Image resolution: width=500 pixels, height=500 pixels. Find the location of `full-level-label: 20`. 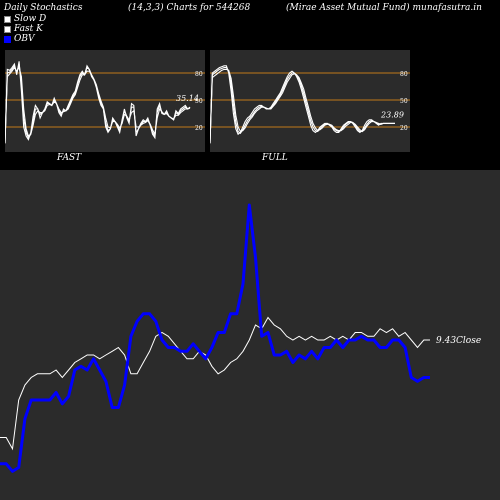

full-level-label: 20 is located at coordinates (404, 128).